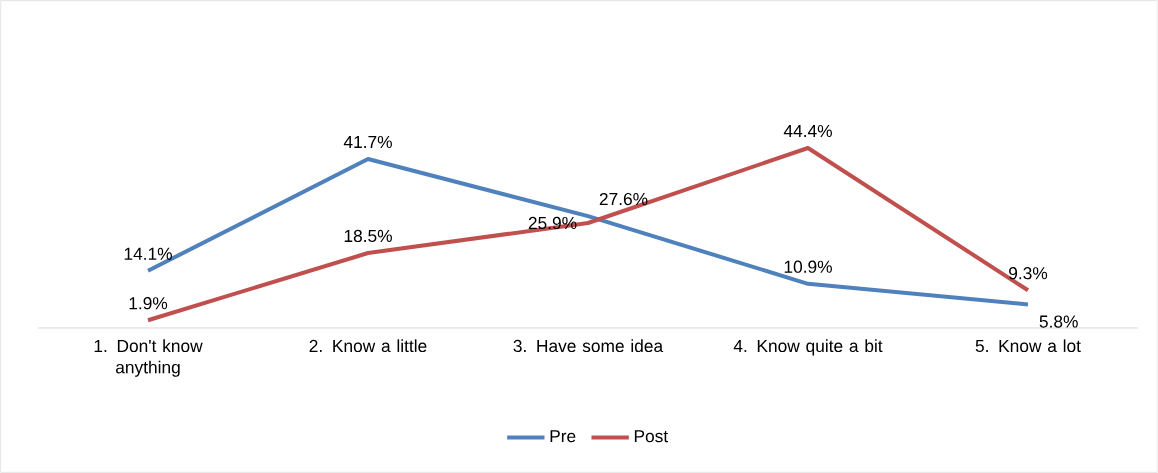  I want to click on data-label: 41.7%, so click(367, 142).